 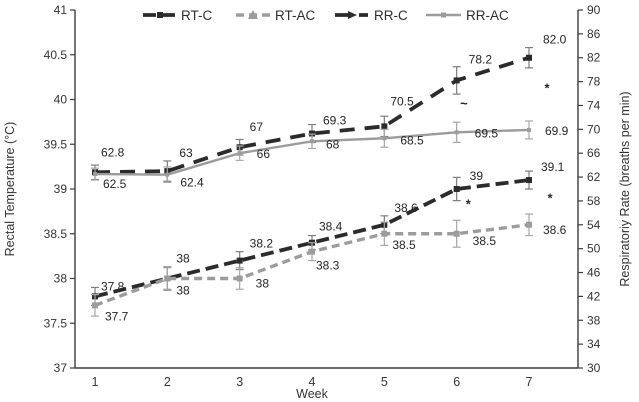 I want to click on x-tick-label: 2, so click(x=167, y=382).